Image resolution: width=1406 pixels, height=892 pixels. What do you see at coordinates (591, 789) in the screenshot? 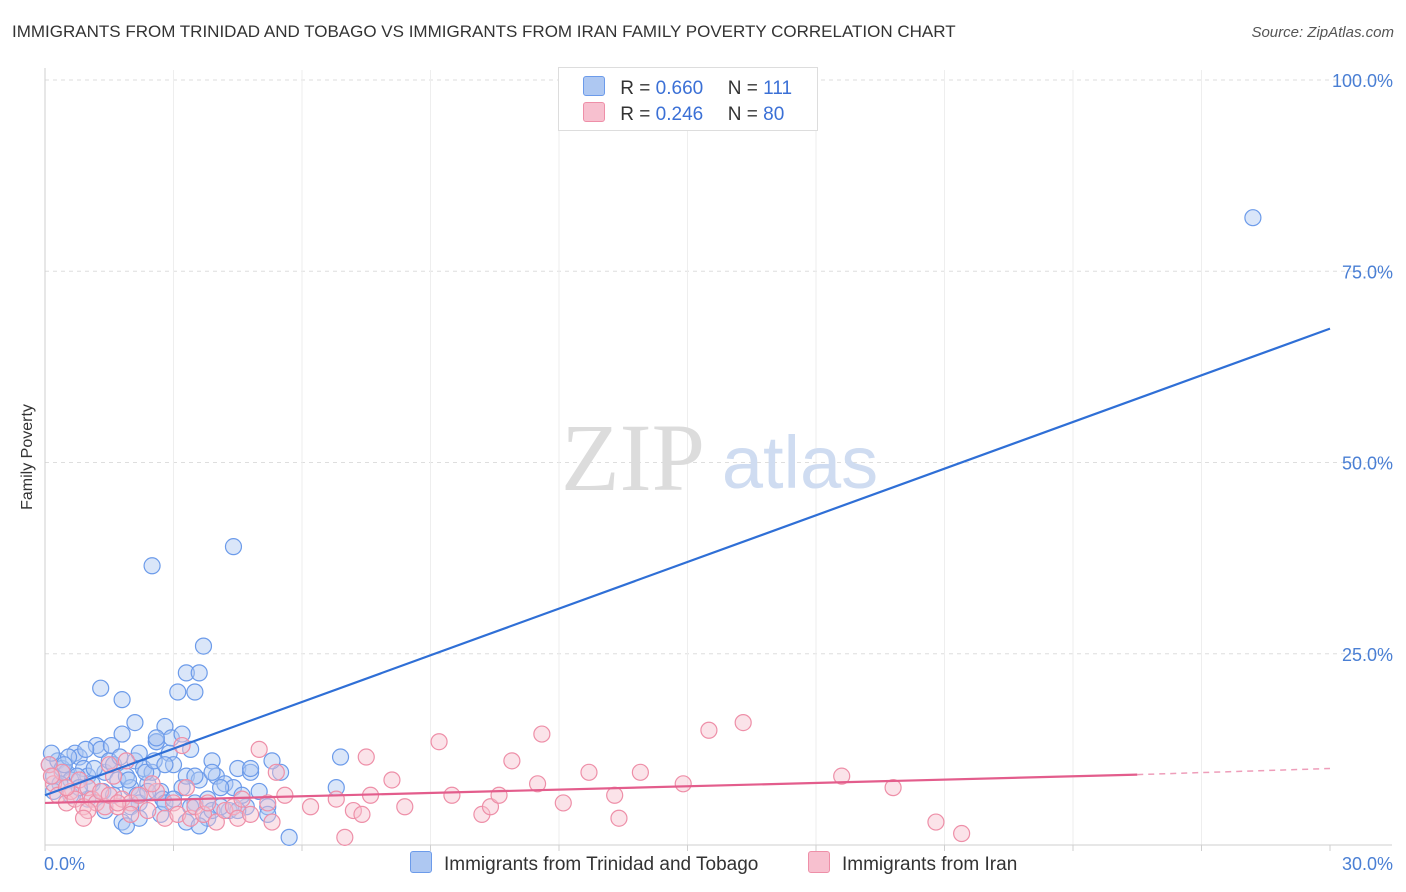
I see `iran-trendline` at bounding box center [591, 789].